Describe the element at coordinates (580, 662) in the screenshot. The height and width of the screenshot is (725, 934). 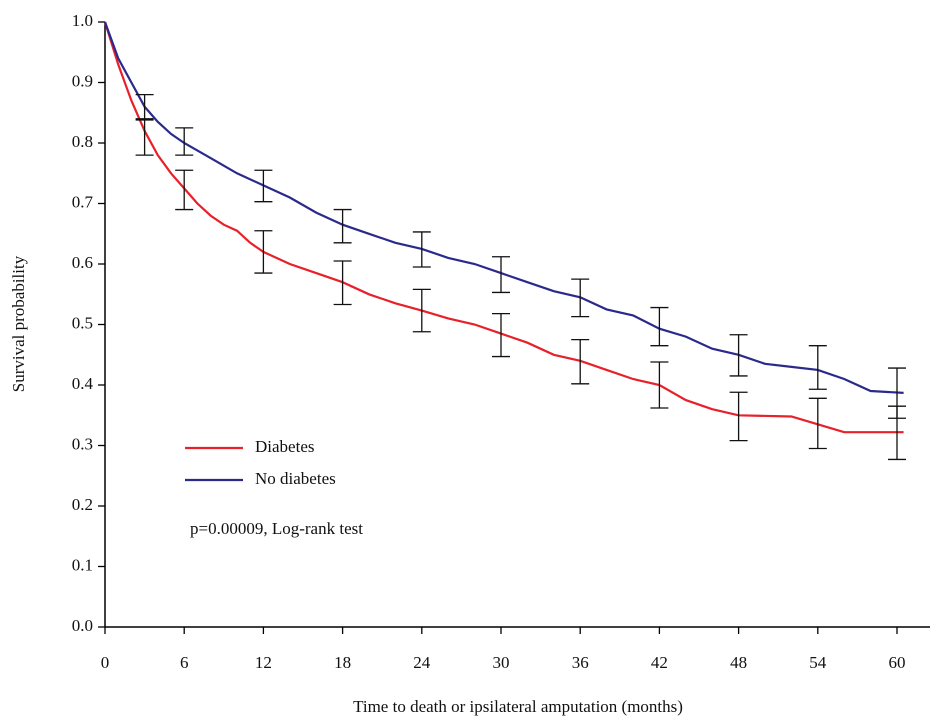
I see `x-tick-label: 36` at that location.